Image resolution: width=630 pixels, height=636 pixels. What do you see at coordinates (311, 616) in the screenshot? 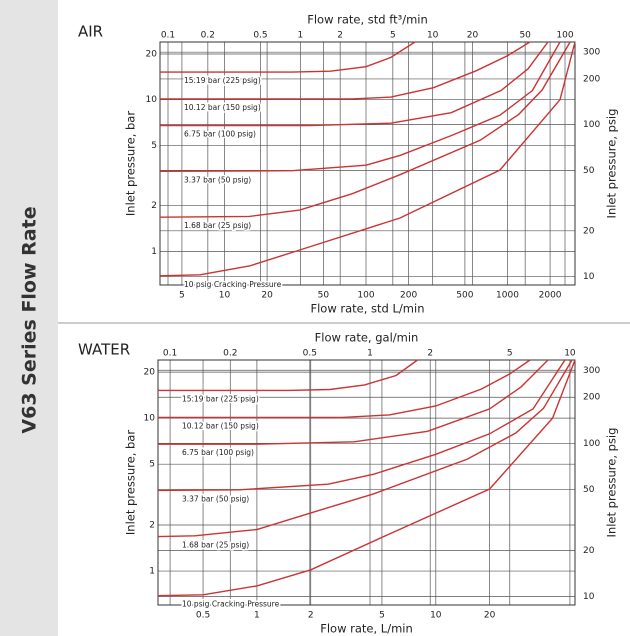
I see `x-tick-label: 2` at bounding box center [311, 616].